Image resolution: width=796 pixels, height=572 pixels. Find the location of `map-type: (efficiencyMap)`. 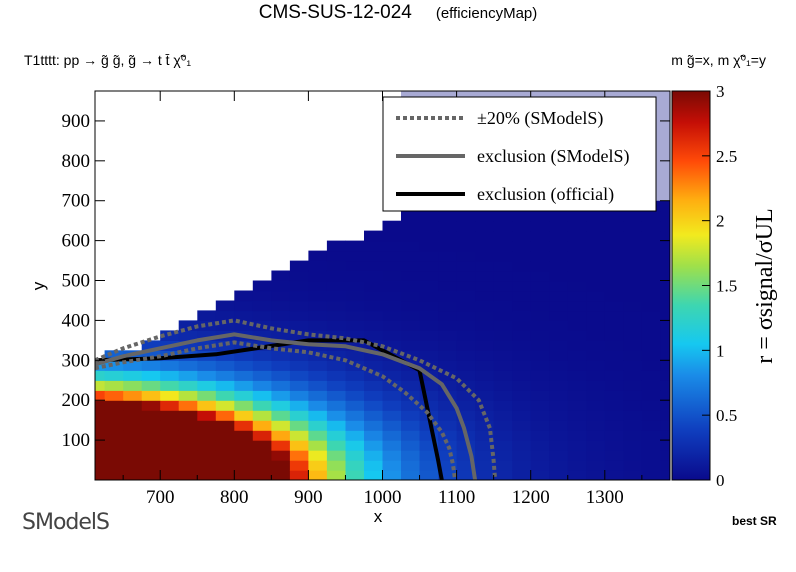

map-type: (efficiencyMap) is located at coordinates (486, 13).